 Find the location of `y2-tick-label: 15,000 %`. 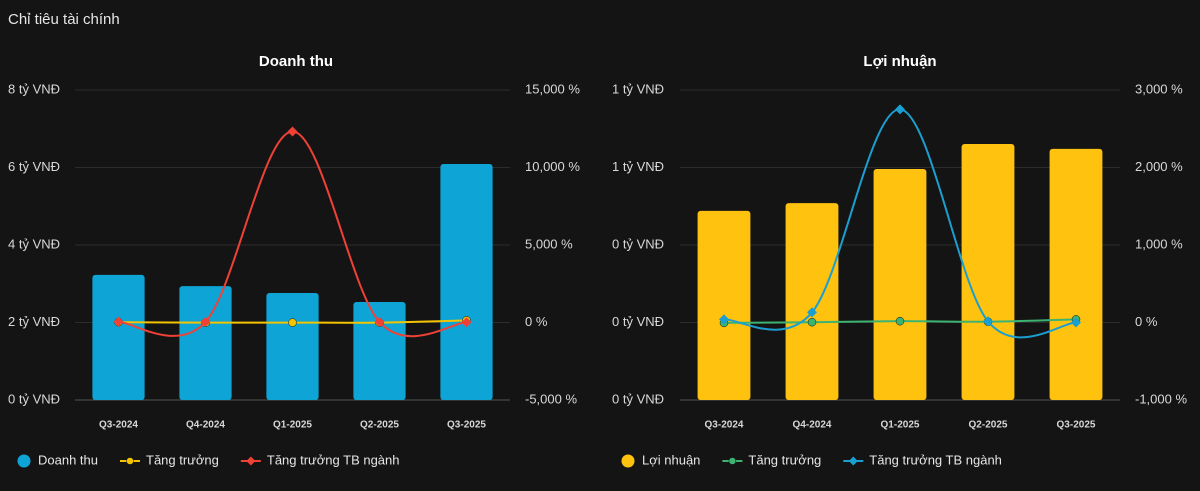

y2-tick-label: 15,000 % is located at coordinates (552, 88).